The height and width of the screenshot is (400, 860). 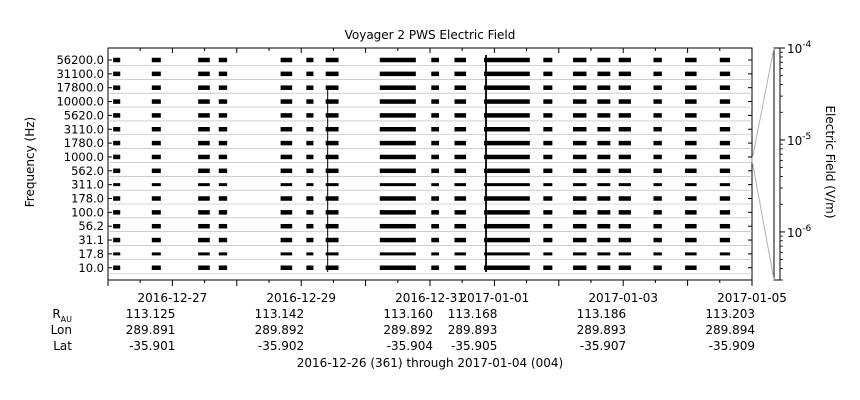 What do you see at coordinates (623, 298) in the screenshot?
I see `x-tick-label: 2017-01-03` at bounding box center [623, 298].